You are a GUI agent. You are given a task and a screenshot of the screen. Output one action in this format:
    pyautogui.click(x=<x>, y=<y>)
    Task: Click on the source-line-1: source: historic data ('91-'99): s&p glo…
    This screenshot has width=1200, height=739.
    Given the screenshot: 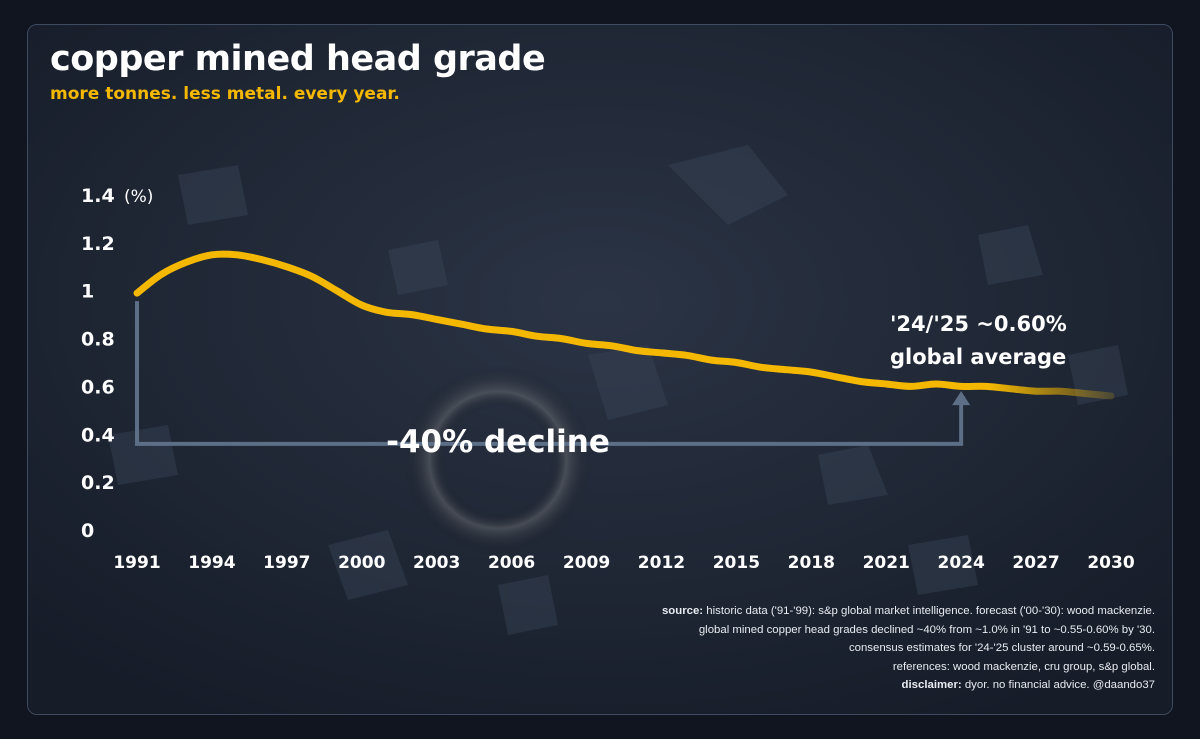 What is the action you would take?
    pyautogui.click(x=795, y=611)
    